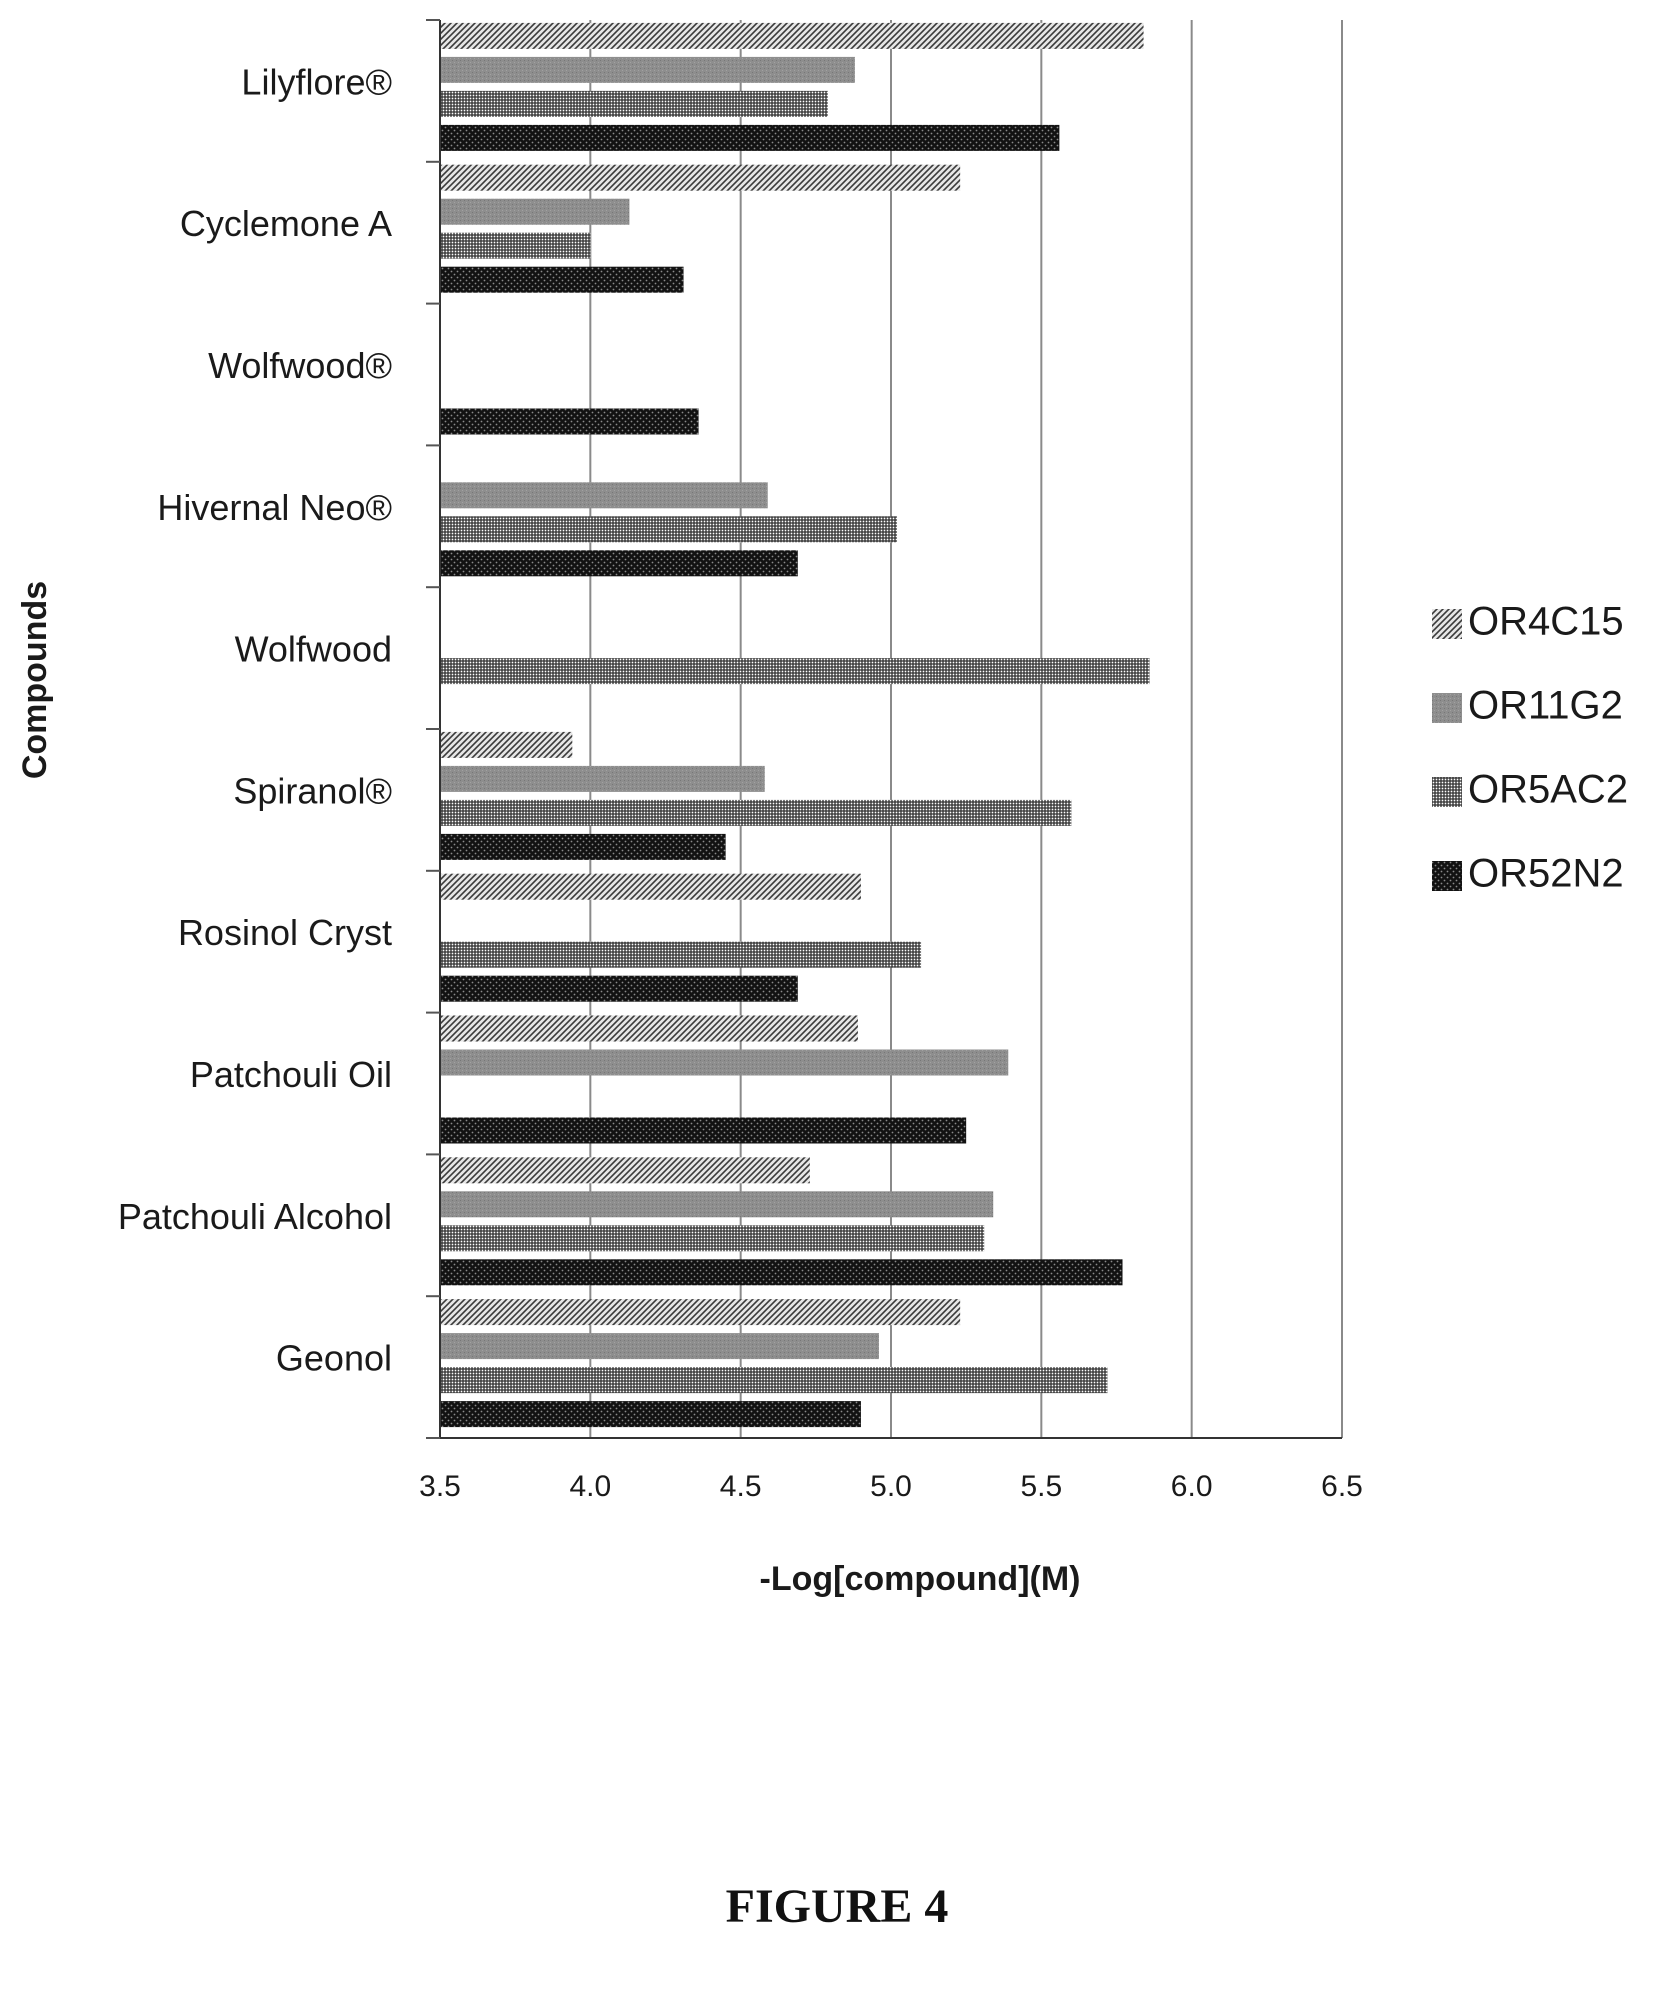  What do you see at coordinates (1342, 1486) in the screenshot?
I see `x-tick-label: 6.5` at bounding box center [1342, 1486].